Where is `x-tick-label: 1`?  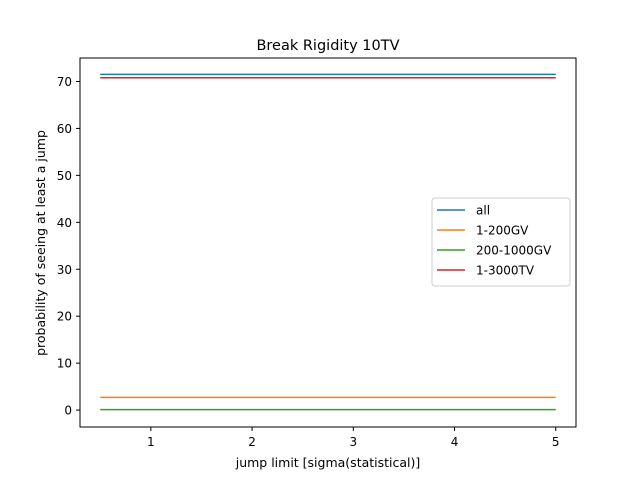 x-tick-label: 1 is located at coordinates (151, 442).